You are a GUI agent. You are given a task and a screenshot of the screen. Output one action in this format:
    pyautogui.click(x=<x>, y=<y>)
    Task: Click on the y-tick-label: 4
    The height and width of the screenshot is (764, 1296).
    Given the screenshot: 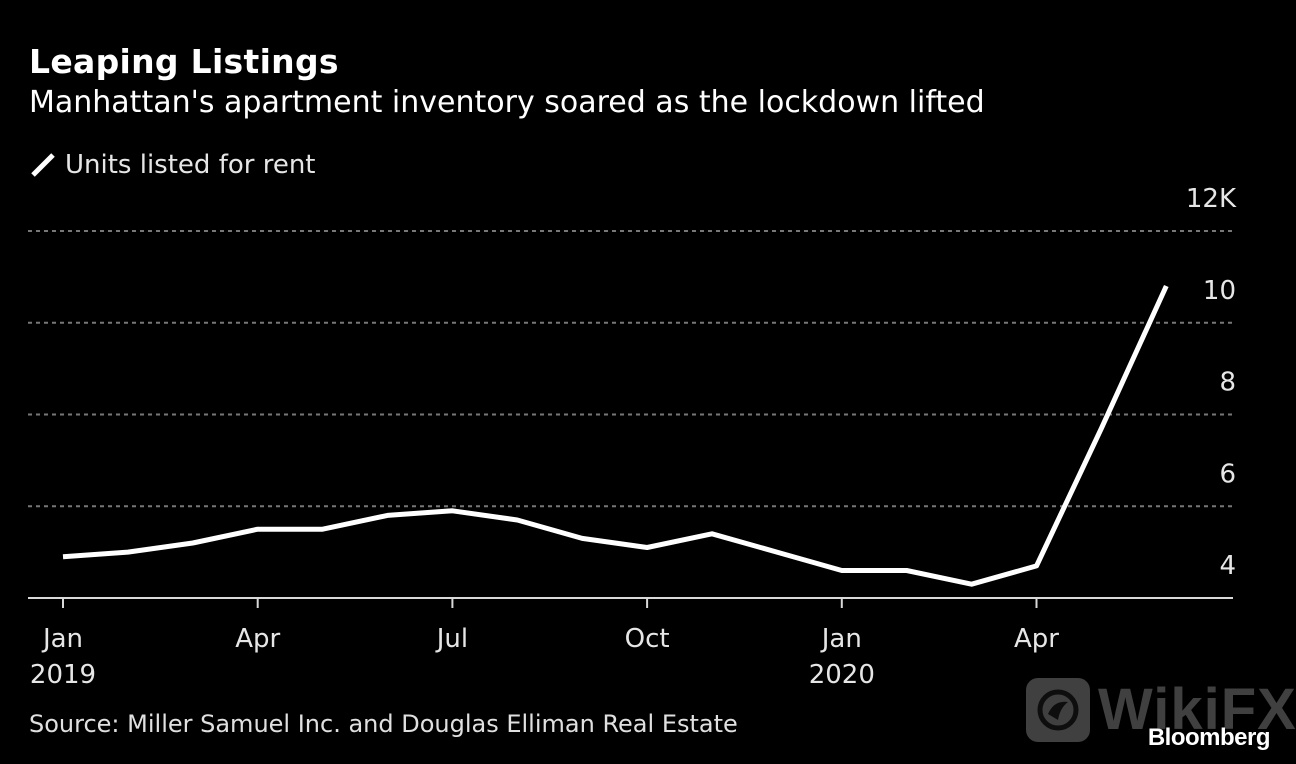 What is the action you would take?
    pyautogui.click(x=1227, y=566)
    